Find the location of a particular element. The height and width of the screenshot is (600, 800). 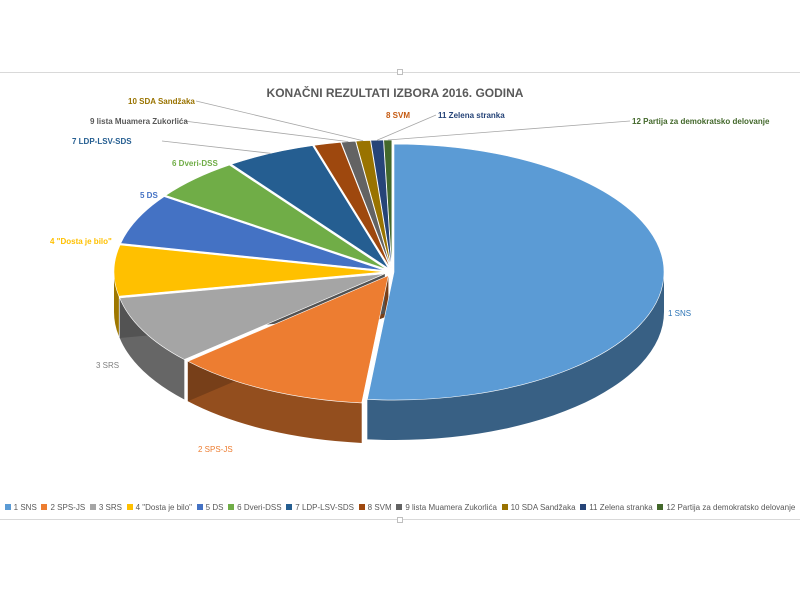

legend-item-8: 8 SVM is located at coordinates (375, 507).